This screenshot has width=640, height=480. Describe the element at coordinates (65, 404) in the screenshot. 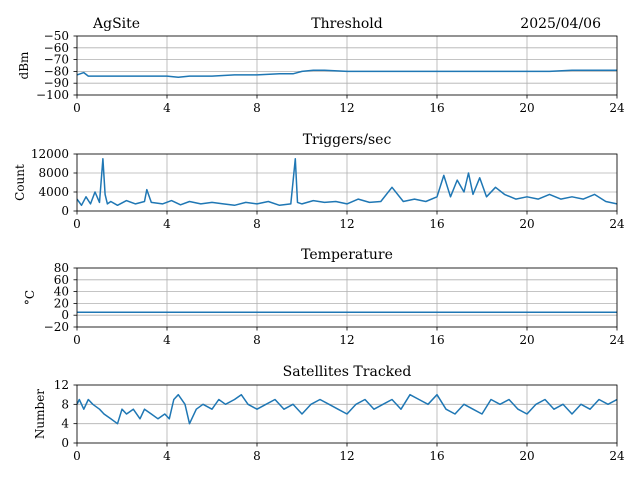

I see `satellites-ytick-label: 8` at that location.